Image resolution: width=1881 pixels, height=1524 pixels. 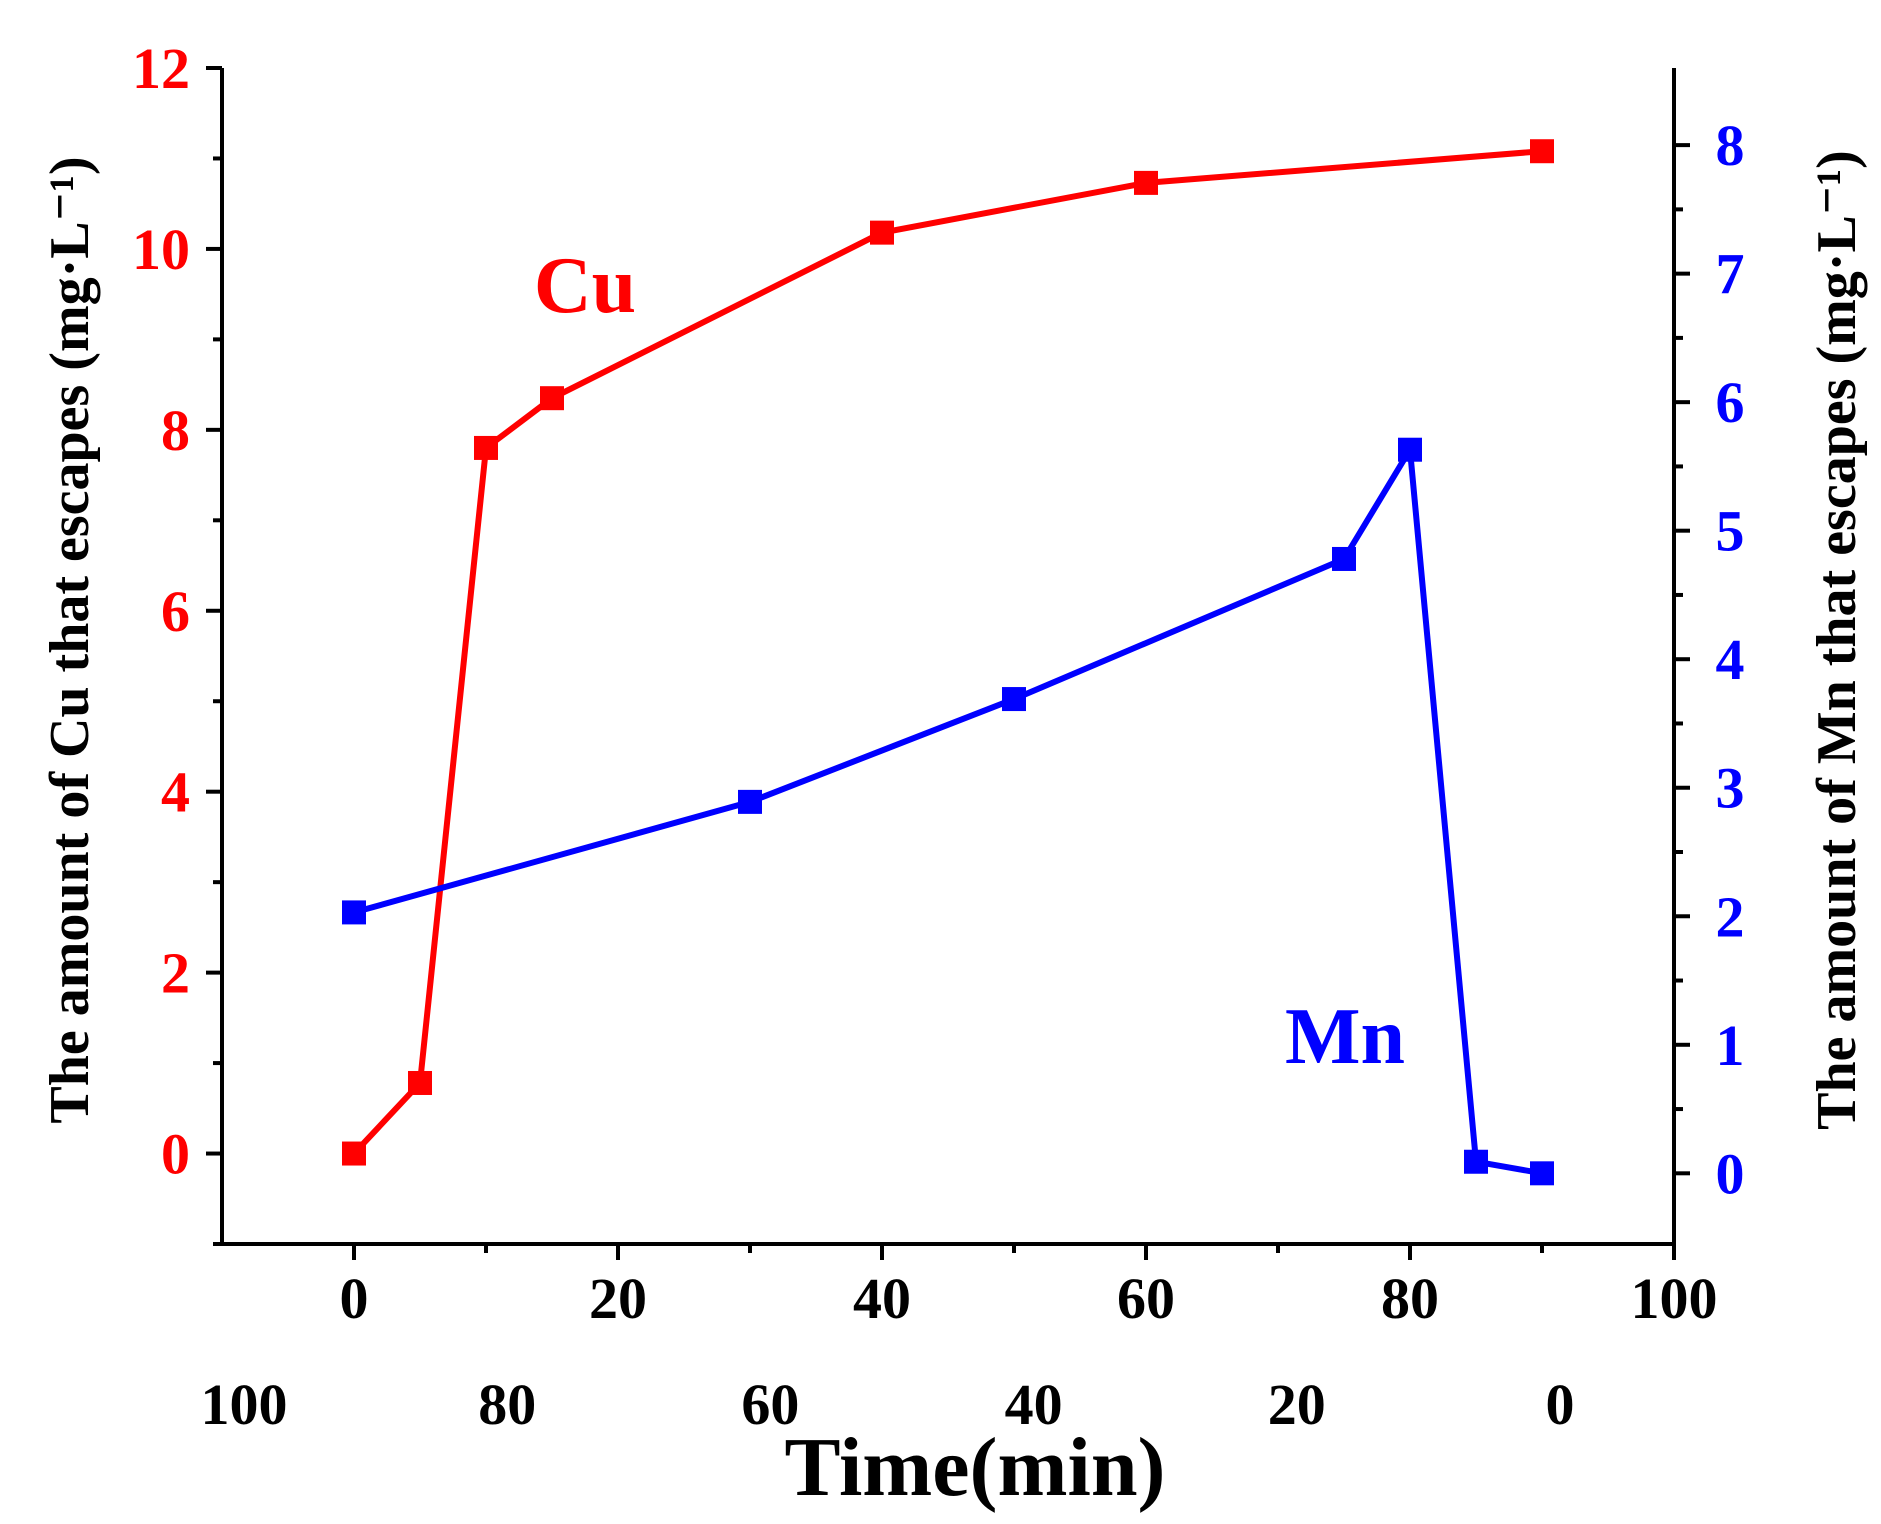 What do you see at coordinates (1297, 1404) in the screenshot?
I see `x-secondary-tick-label: 20` at bounding box center [1297, 1404].